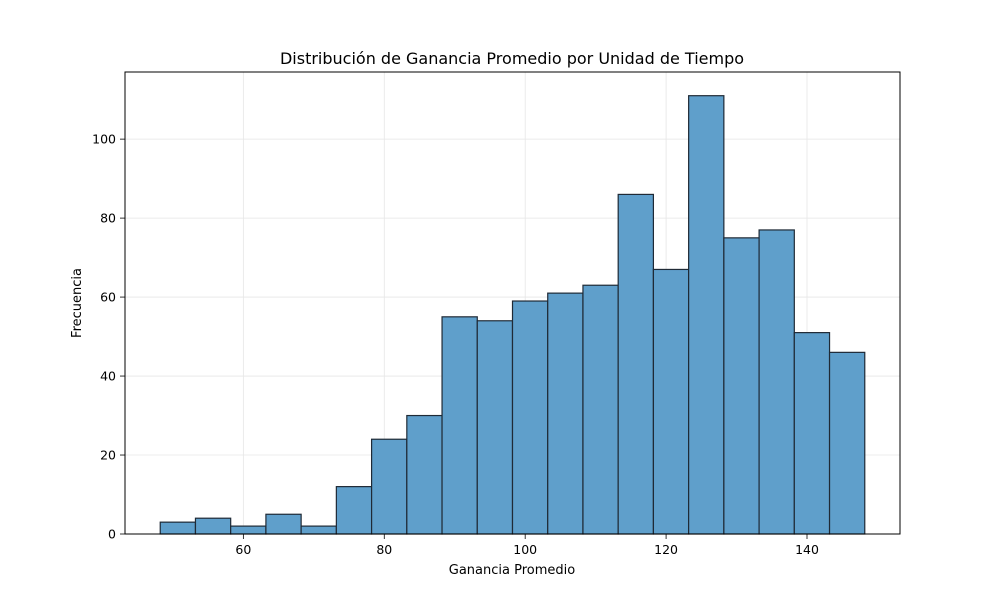 Image resolution: width=1000 pixels, height=600 pixels. What do you see at coordinates (108, 455) in the screenshot?
I see `y-tick-label: 20` at bounding box center [108, 455].